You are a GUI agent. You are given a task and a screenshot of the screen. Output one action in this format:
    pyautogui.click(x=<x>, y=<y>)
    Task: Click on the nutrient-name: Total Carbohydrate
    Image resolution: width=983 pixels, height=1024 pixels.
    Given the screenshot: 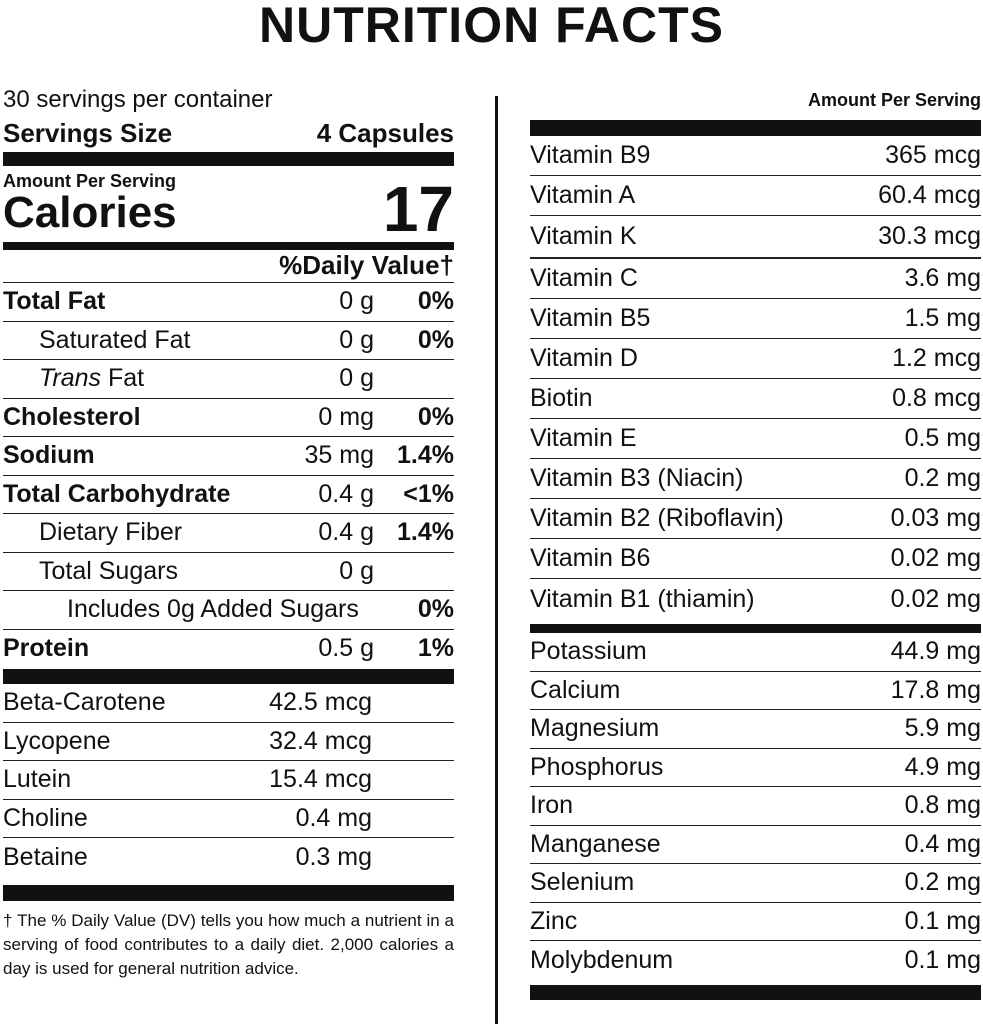 What is the action you would take?
    pyautogui.click(x=117, y=493)
    